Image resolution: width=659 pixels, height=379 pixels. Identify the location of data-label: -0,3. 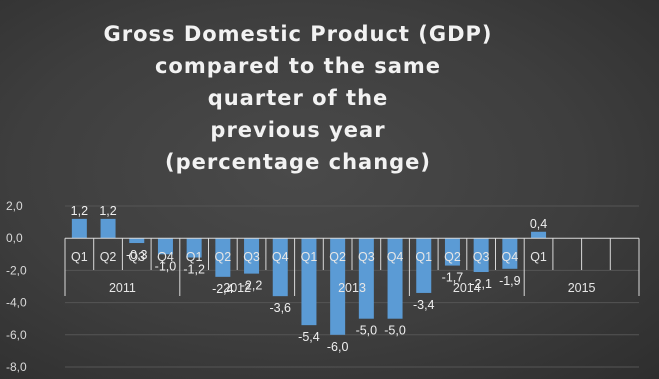
(137, 255).